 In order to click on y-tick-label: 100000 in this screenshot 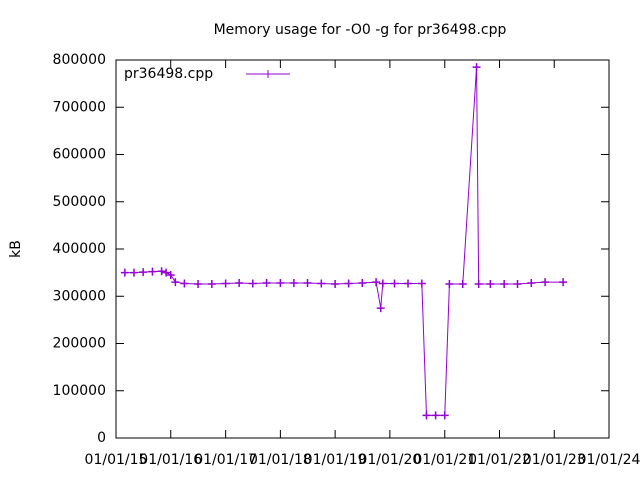, I will do `click(79, 391)`.